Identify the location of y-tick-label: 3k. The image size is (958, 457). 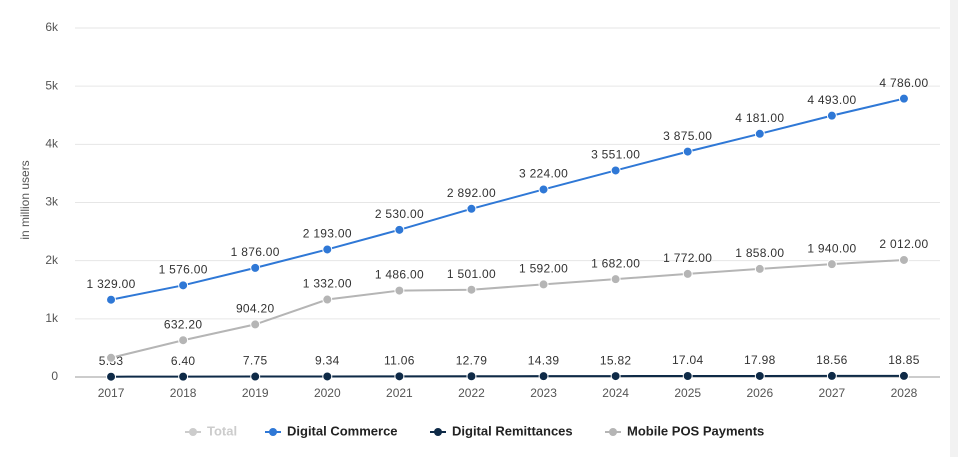
(52, 202).